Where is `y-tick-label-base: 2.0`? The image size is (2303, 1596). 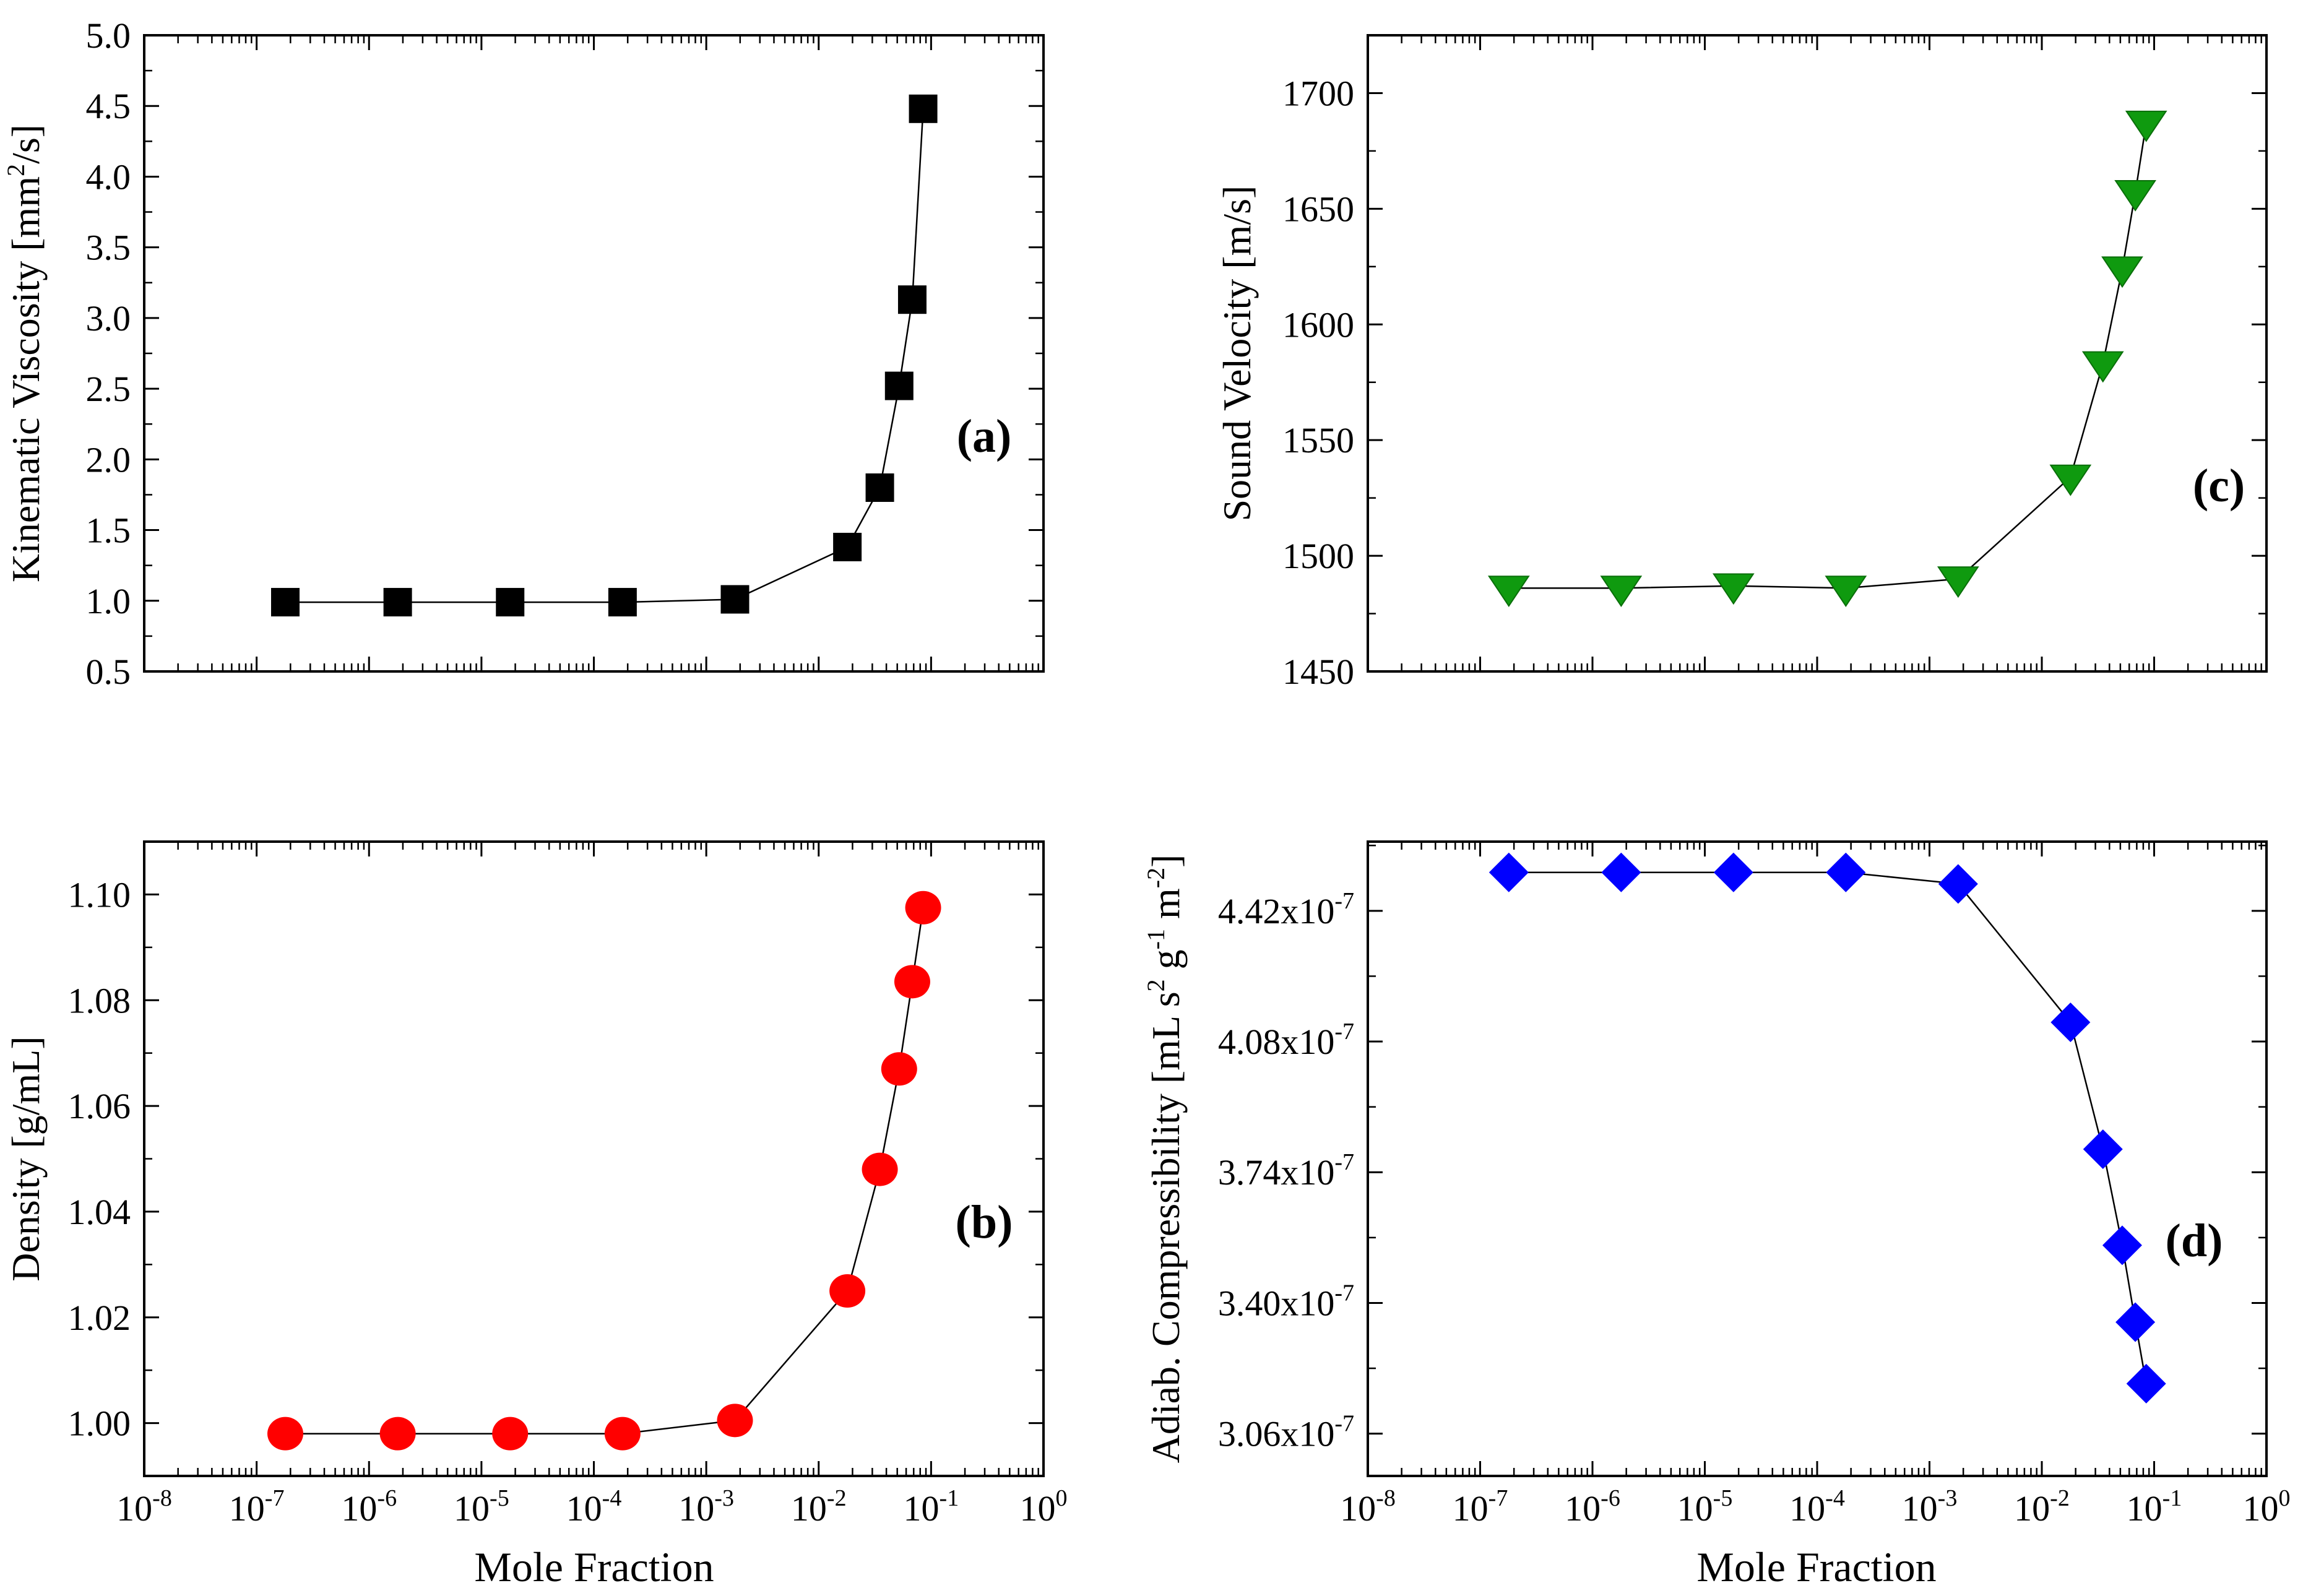
y-tick-label-base: 2.0 is located at coordinates (108, 459).